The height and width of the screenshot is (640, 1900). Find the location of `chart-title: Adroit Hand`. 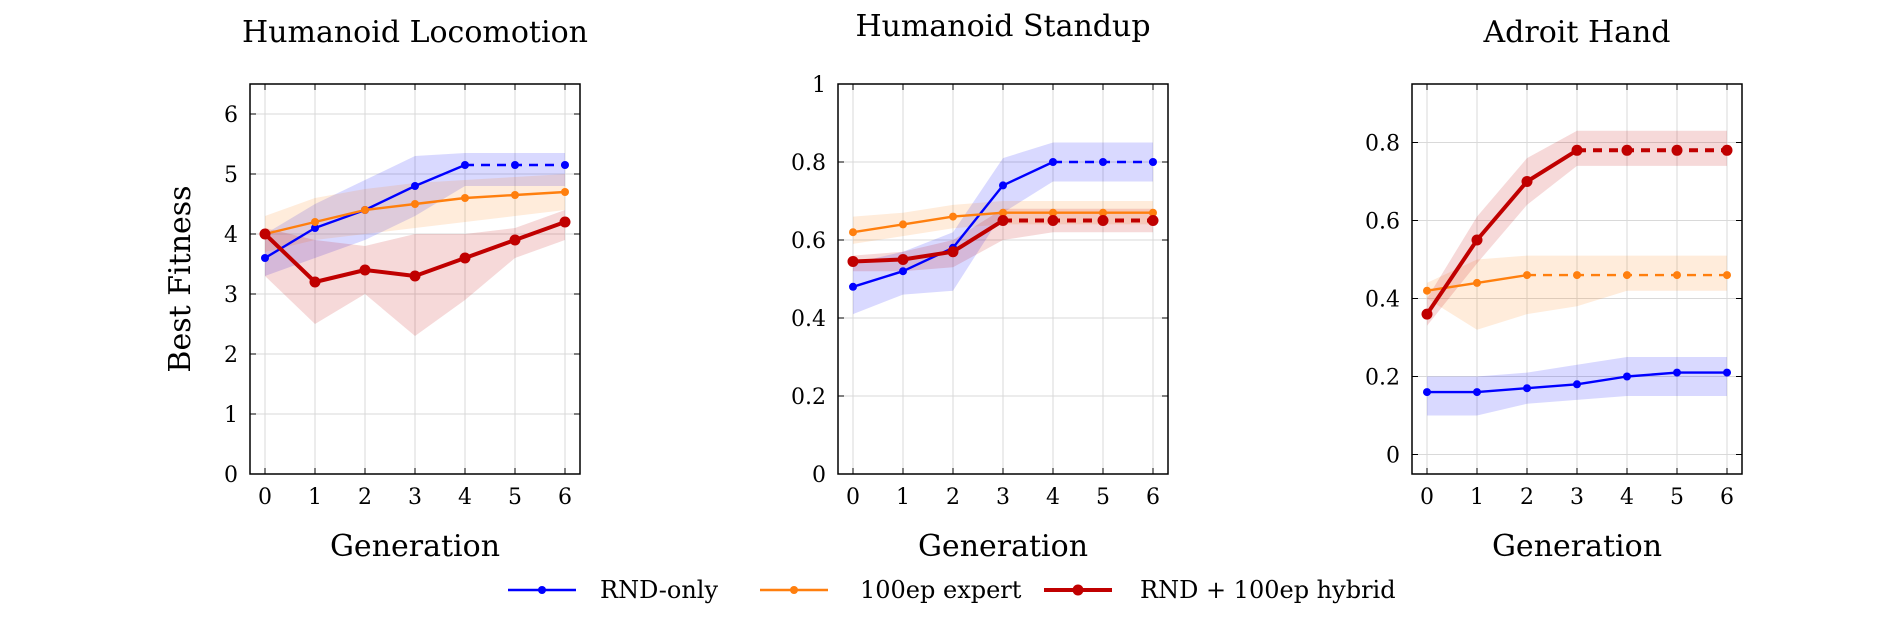

chart-title: Adroit Hand is located at coordinates (1576, 32).